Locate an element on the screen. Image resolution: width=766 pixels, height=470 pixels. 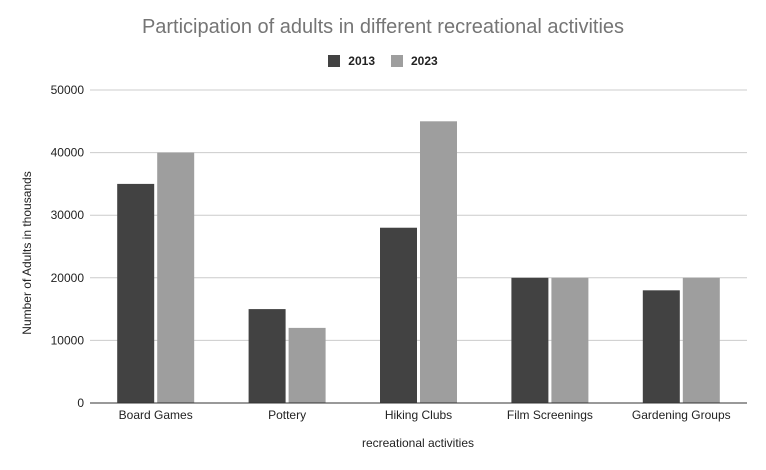
bar-2013-film-screenings is located at coordinates (530, 340).